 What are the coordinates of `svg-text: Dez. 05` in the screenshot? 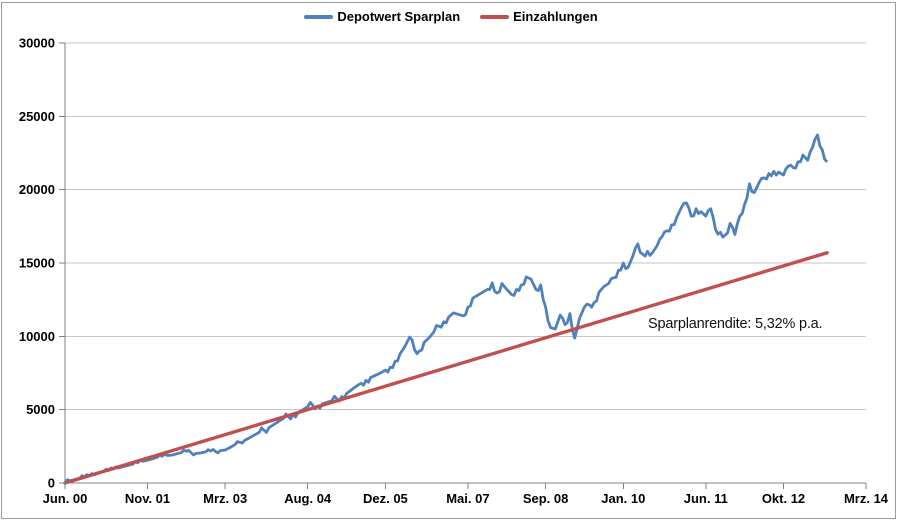 It's located at (385, 498).